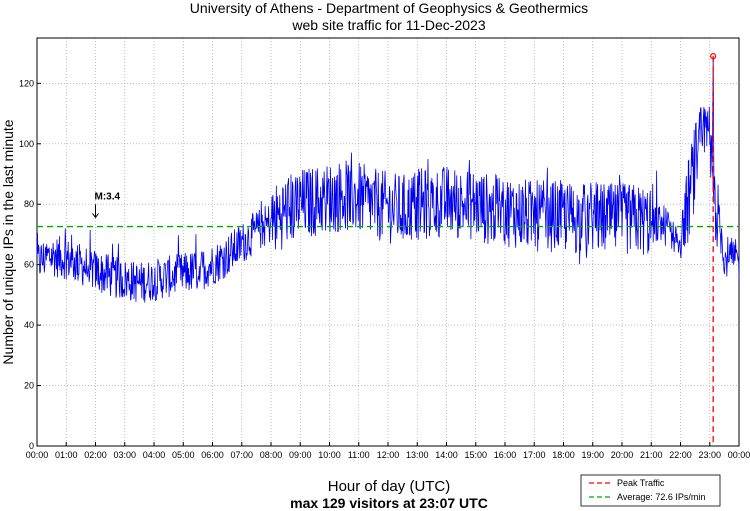 This screenshot has height=511, width=750. Describe the element at coordinates (417, 455) in the screenshot. I see `x-tick-label: 13:00` at that location.